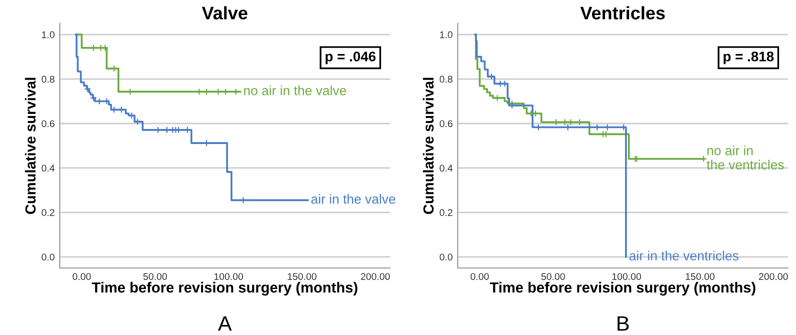 The height and width of the screenshot is (335, 796). What do you see at coordinates (225, 13) in the screenshot?
I see `chart-title: Valve` at bounding box center [225, 13].